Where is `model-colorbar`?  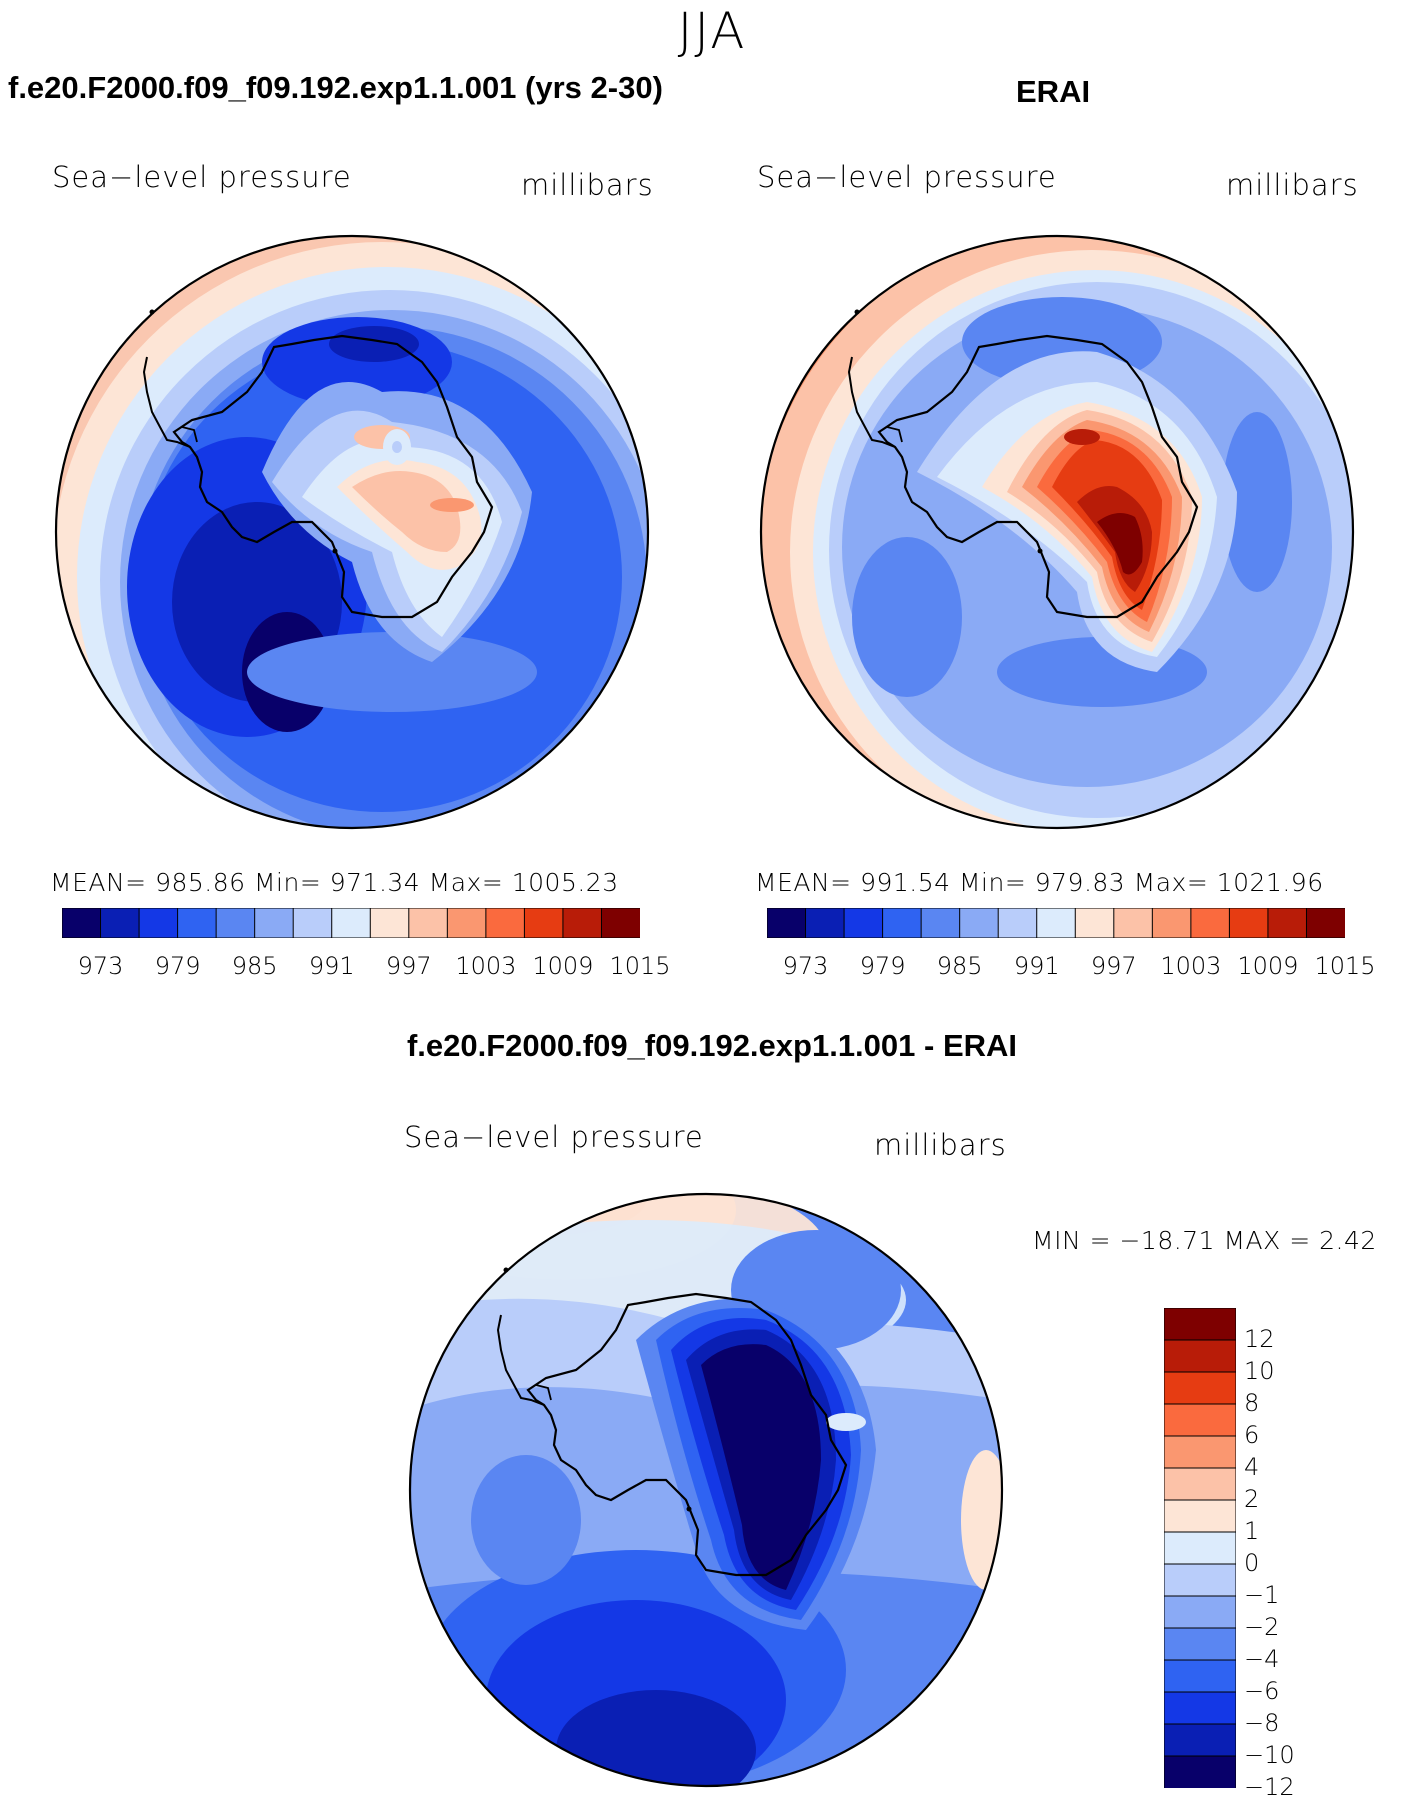
model-colorbar is located at coordinates (351, 923).